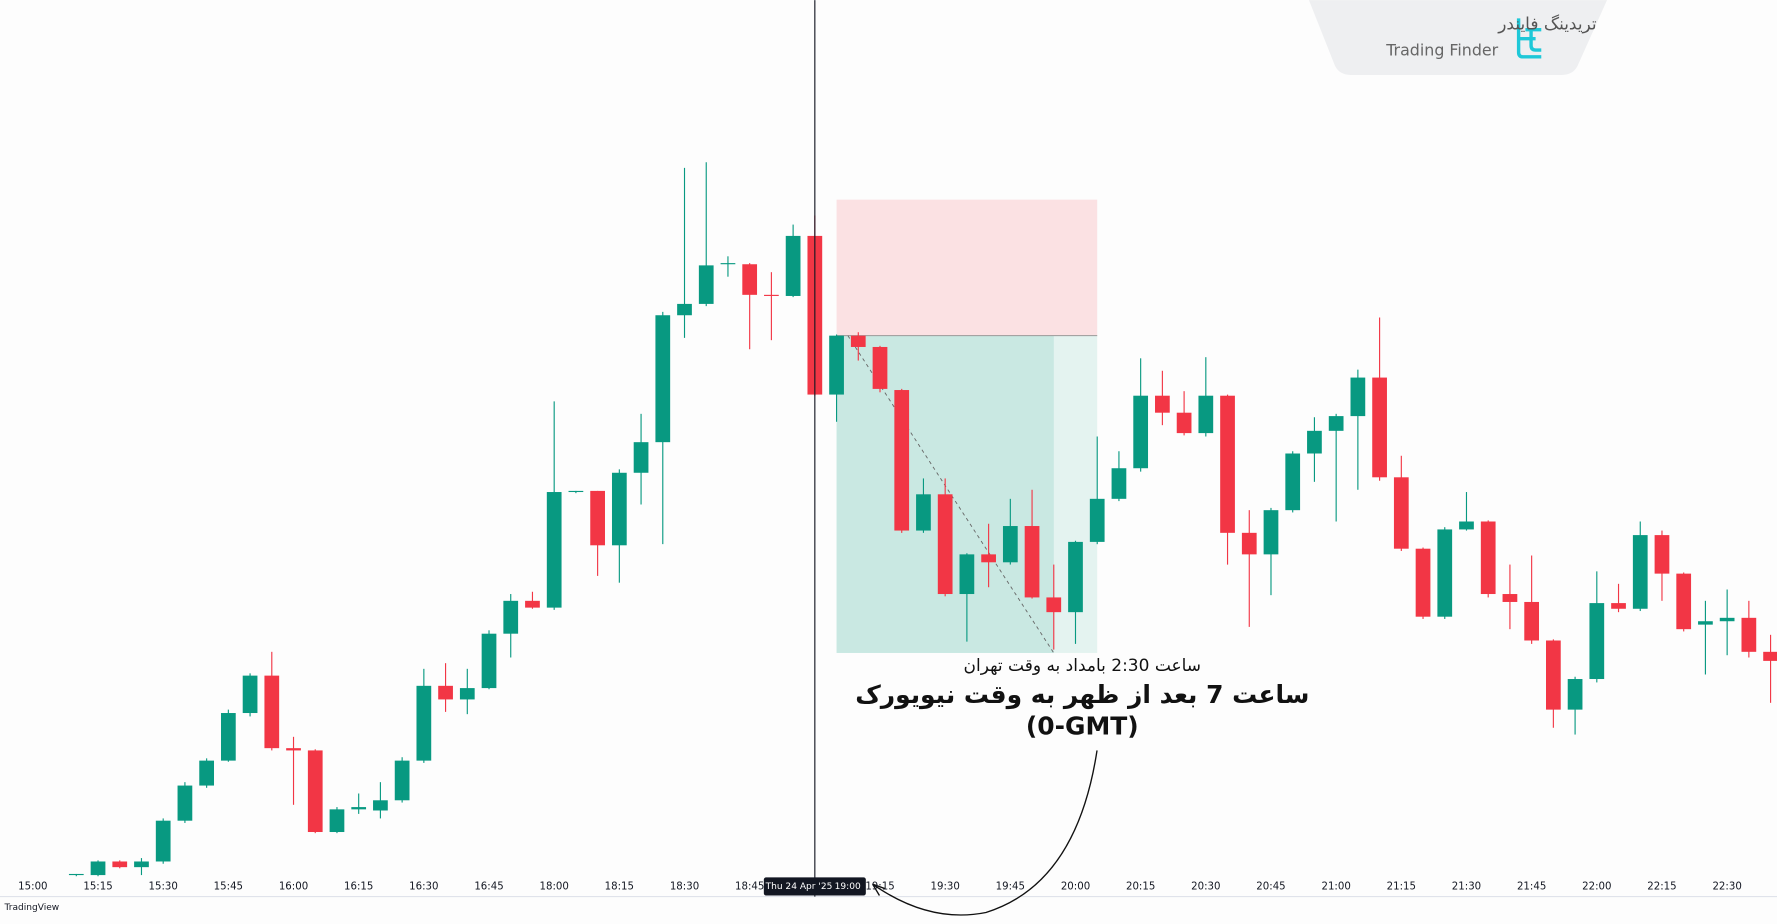 The width and height of the screenshot is (1777, 924). What do you see at coordinates (1075, 886) in the screenshot?
I see `x-tick-label: 20:00` at bounding box center [1075, 886].